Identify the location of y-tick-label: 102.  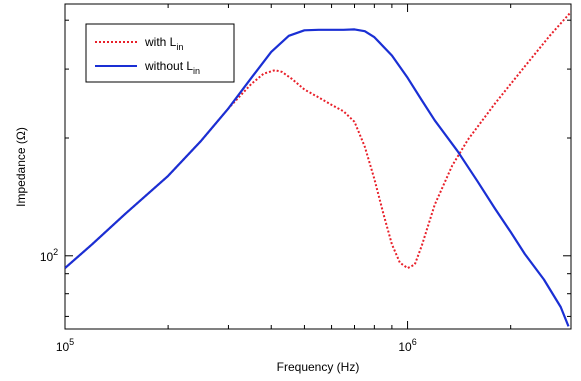
(49, 255).